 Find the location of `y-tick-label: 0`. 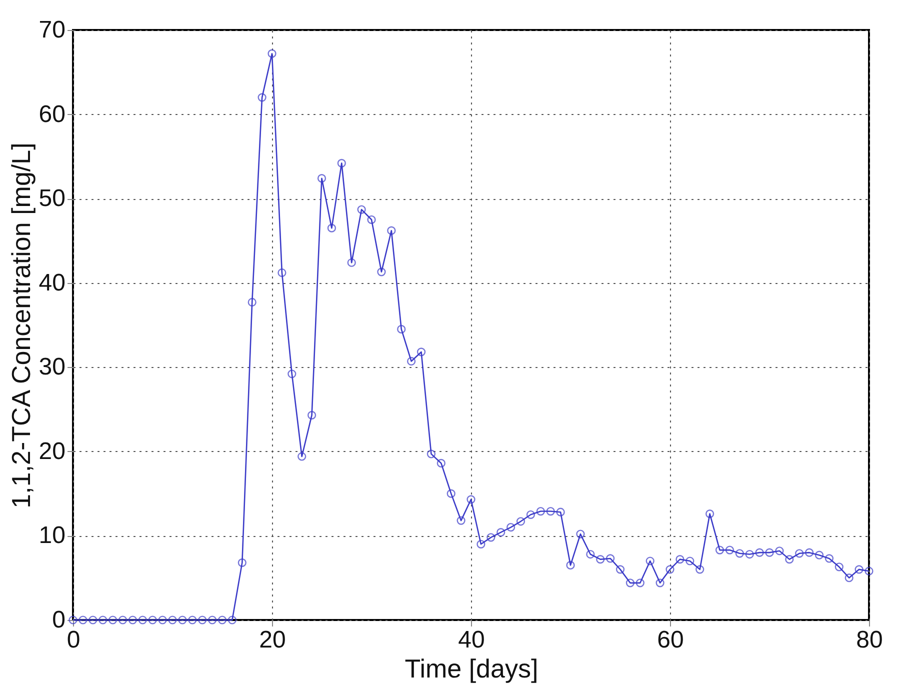

y-tick-label: 0 is located at coordinates (59, 620).